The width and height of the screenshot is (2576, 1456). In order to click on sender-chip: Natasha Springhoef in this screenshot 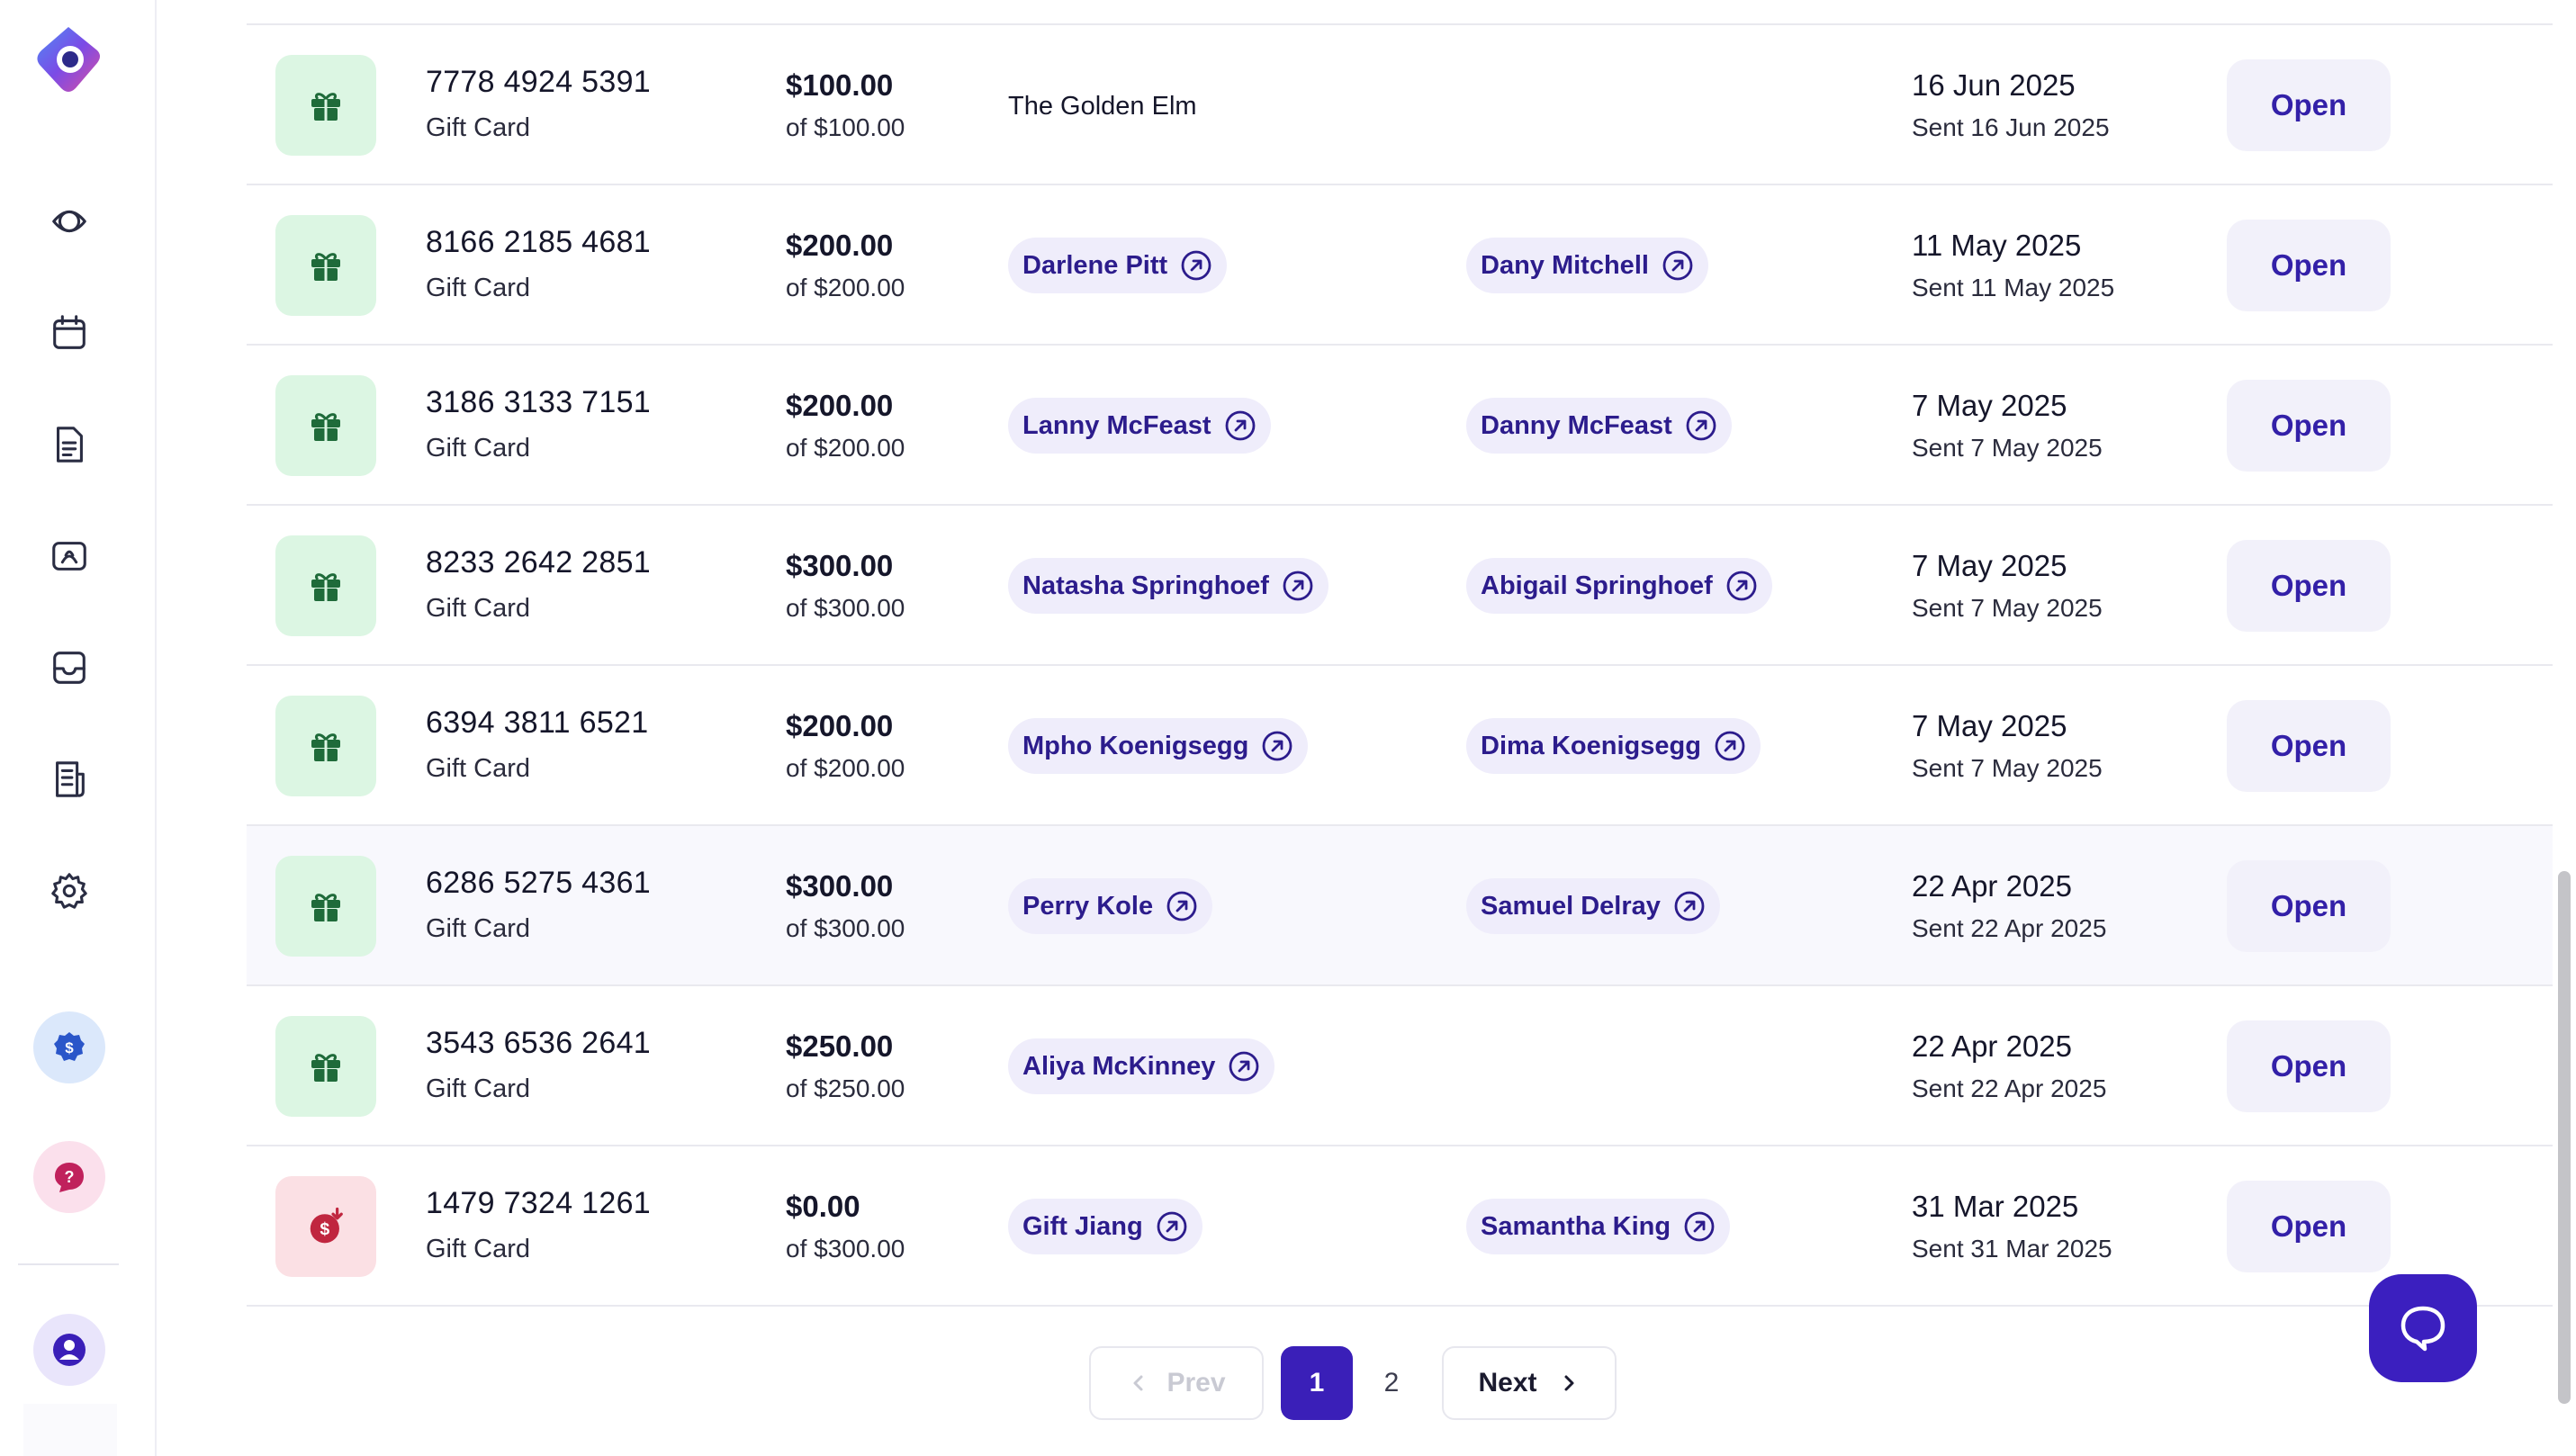, I will do `click(1168, 586)`.